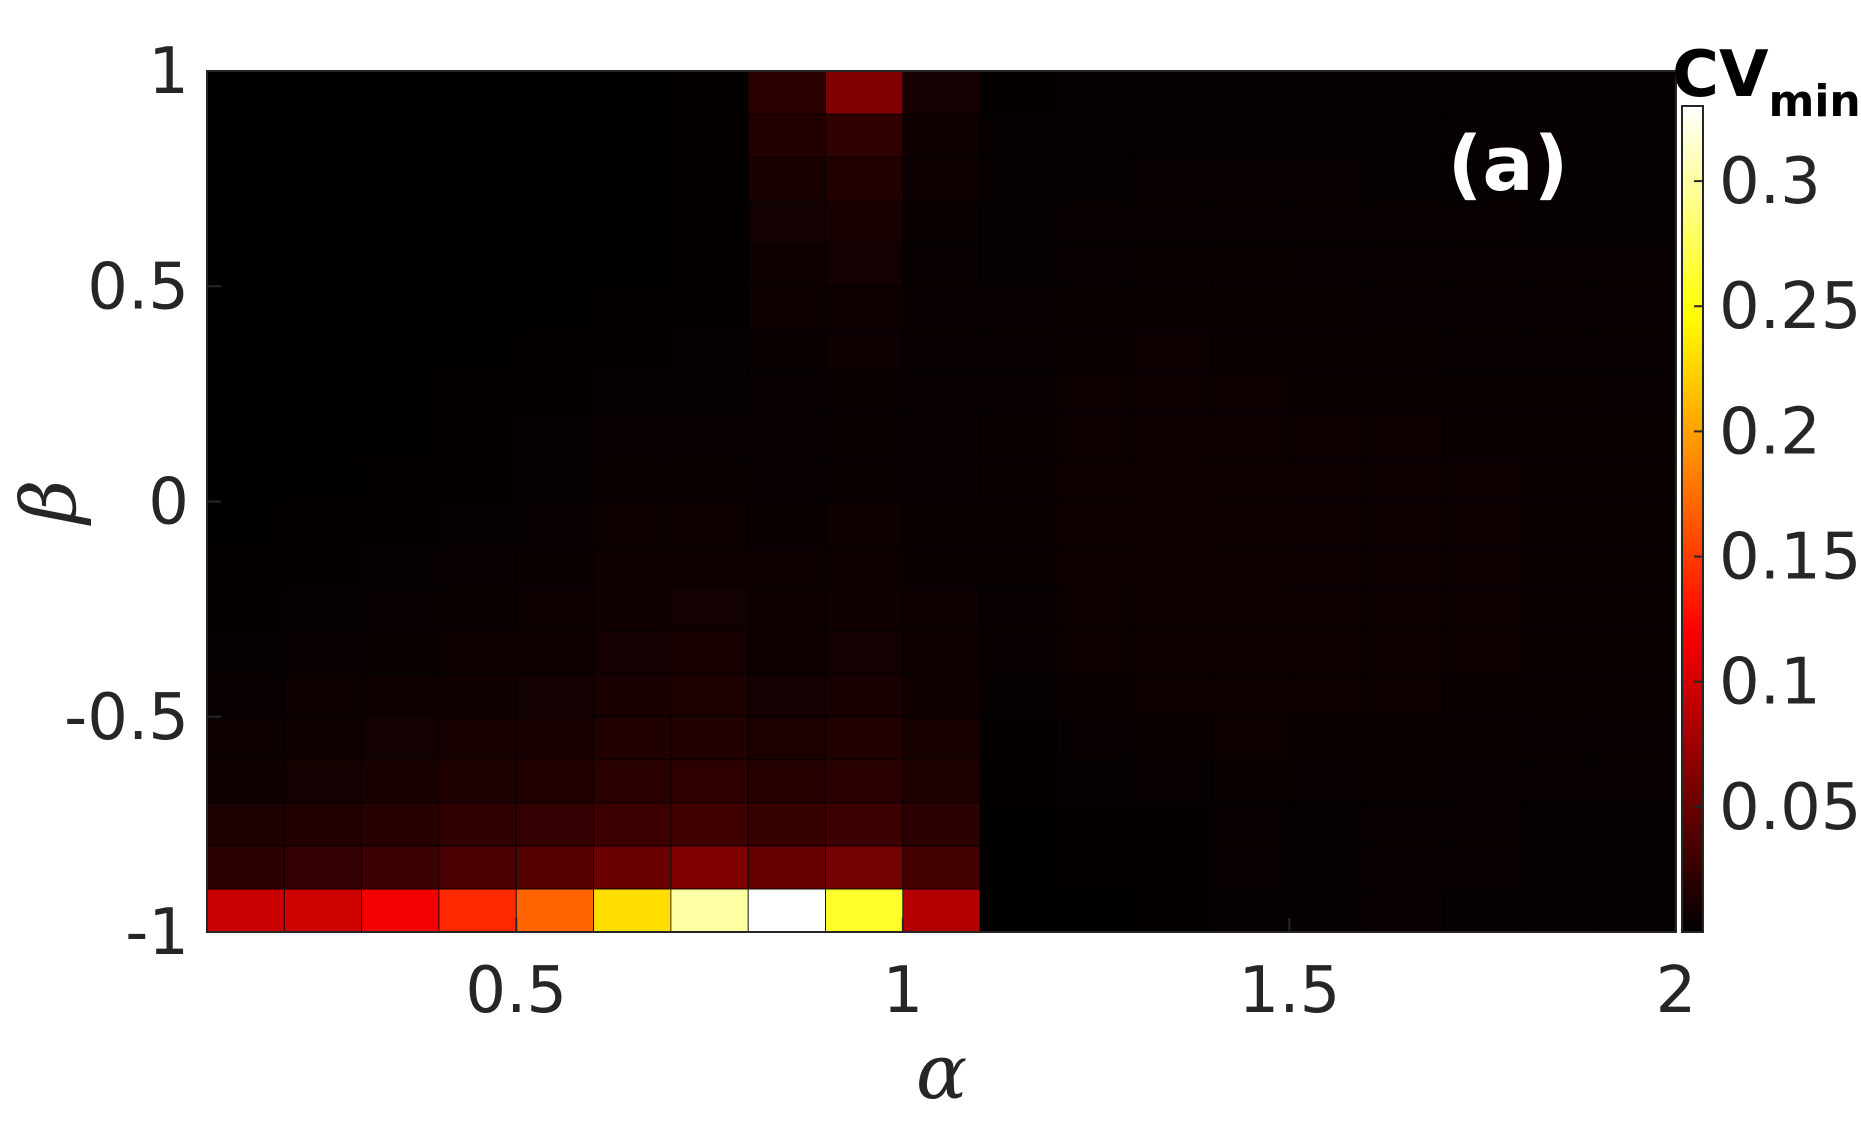 The height and width of the screenshot is (1121, 1861). Describe the element at coordinates (168, 72) in the screenshot. I see `y-tick-label: 1` at that location.